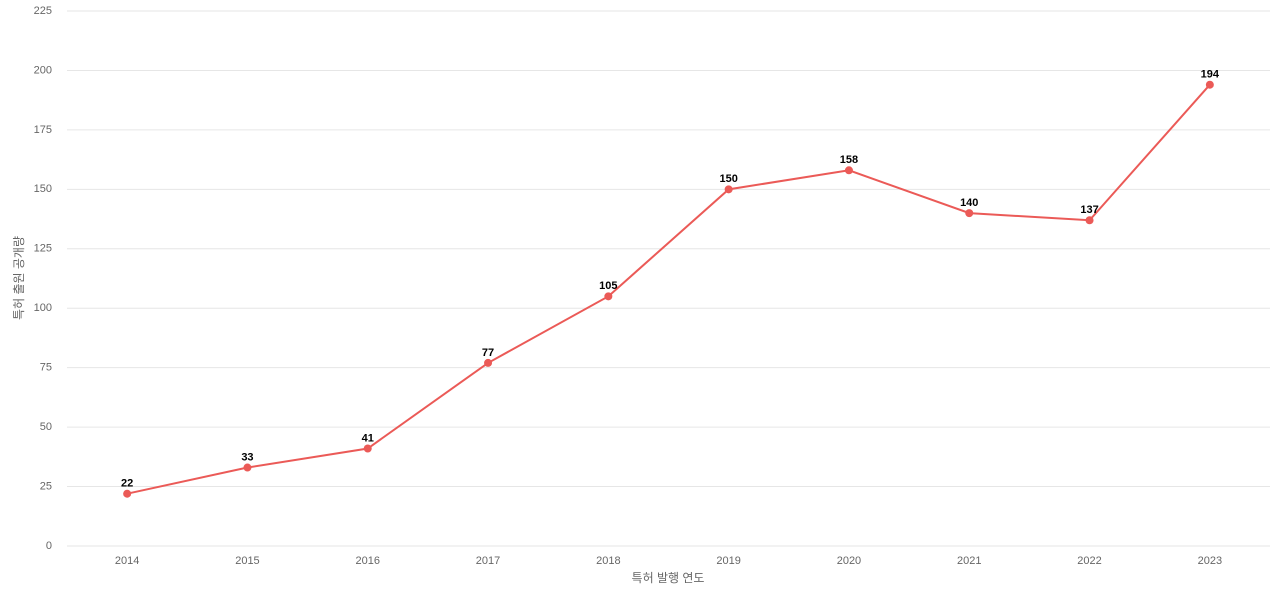 Image resolution: width=1280 pixels, height=600 pixels. Describe the element at coordinates (1210, 561) in the screenshot. I see `x-tick-label: 2023` at that location.